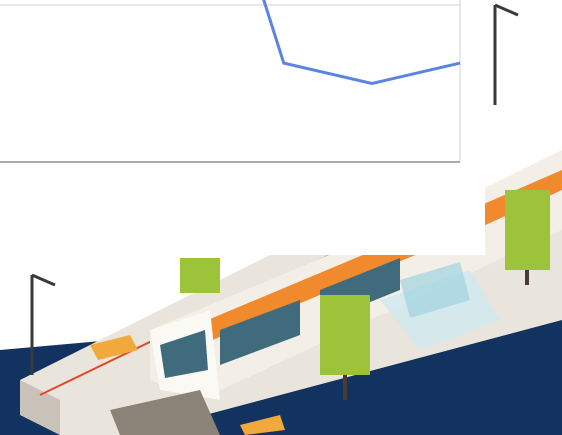 The height and width of the screenshot is (435, 562). I want to click on plot-area, so click(361, 43).